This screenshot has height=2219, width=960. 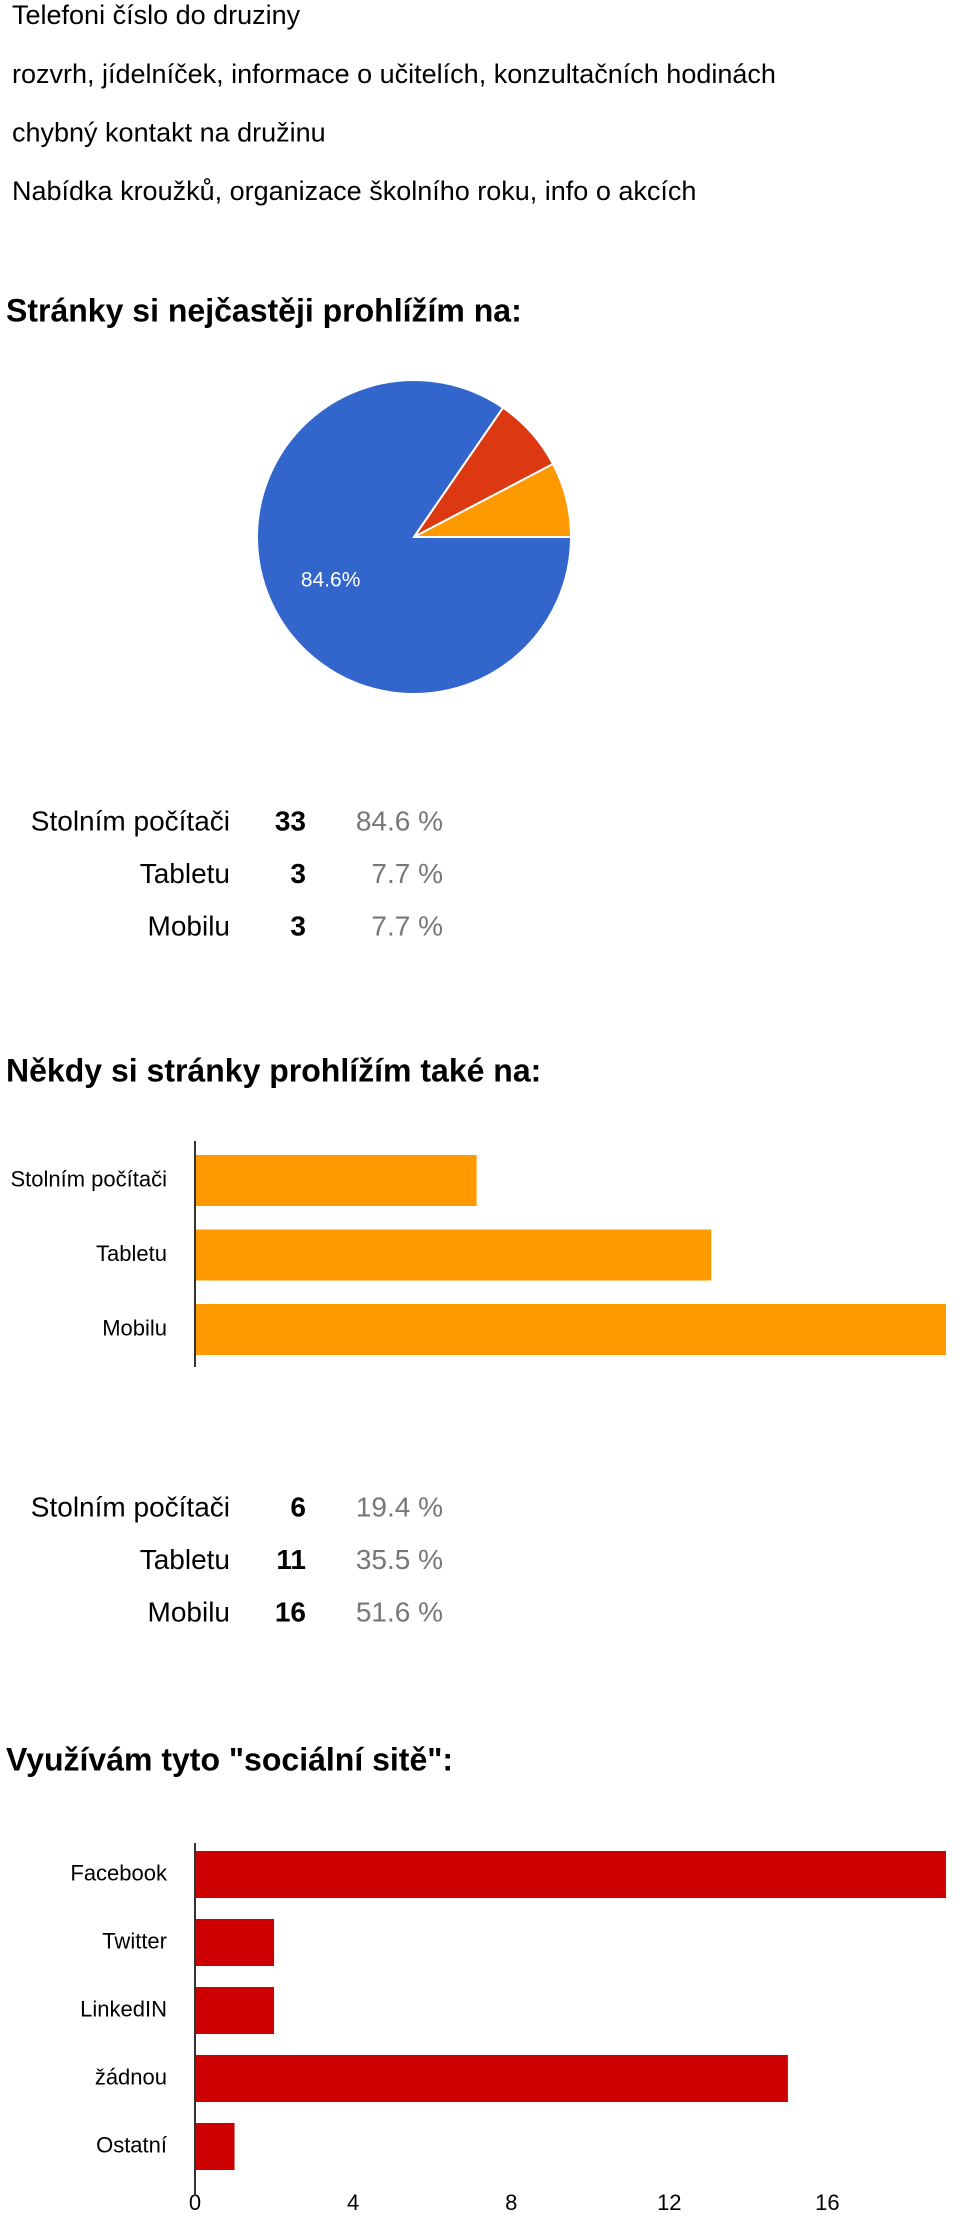 I want to click on table-percent: 51.6 %, so click(x=399, y=1611).